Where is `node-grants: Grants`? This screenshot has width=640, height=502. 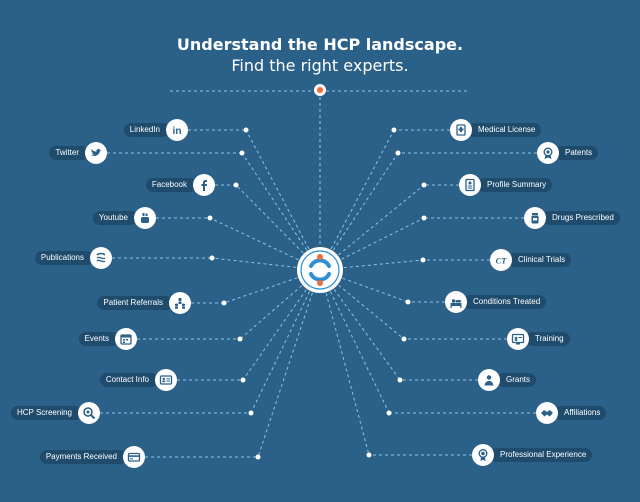
node-grants: Grants is located at coordinates (559, 380).